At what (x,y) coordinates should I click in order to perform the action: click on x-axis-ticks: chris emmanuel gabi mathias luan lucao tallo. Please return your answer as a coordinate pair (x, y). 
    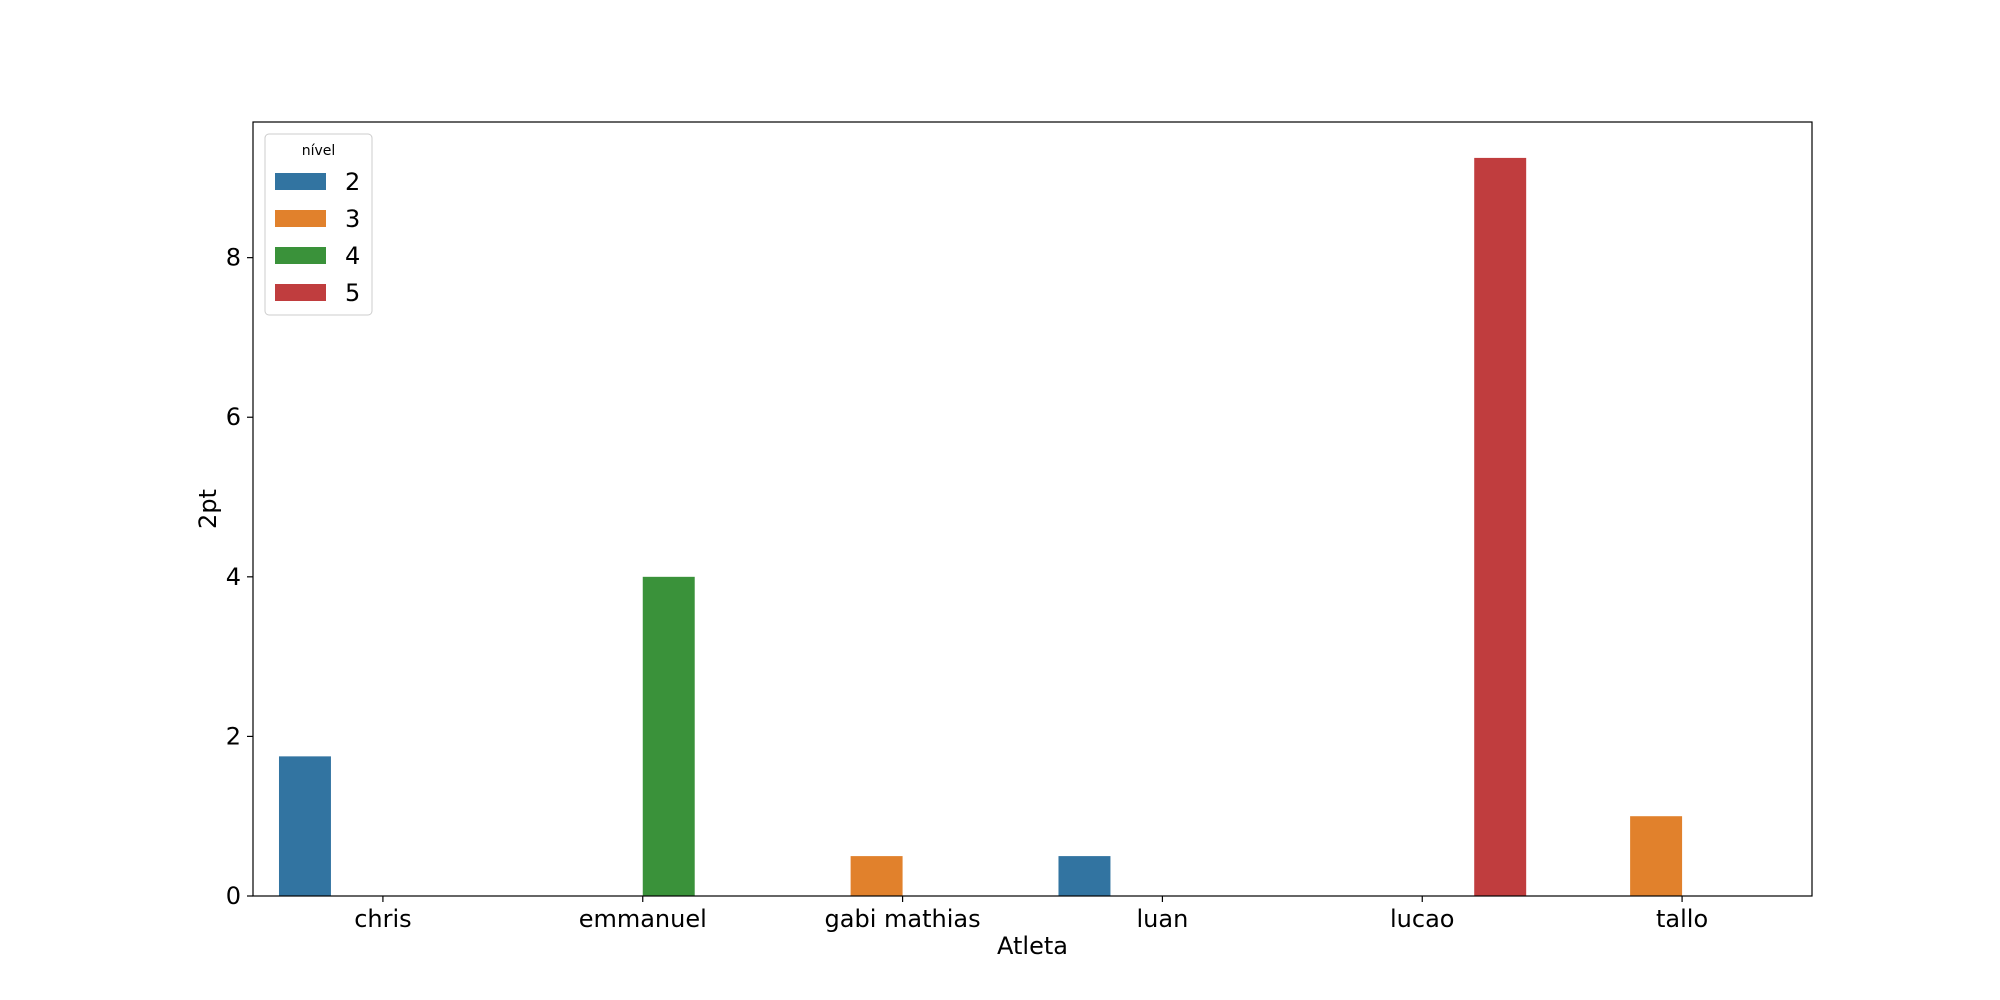
    Looking at the image, I should click on (1031, 914).